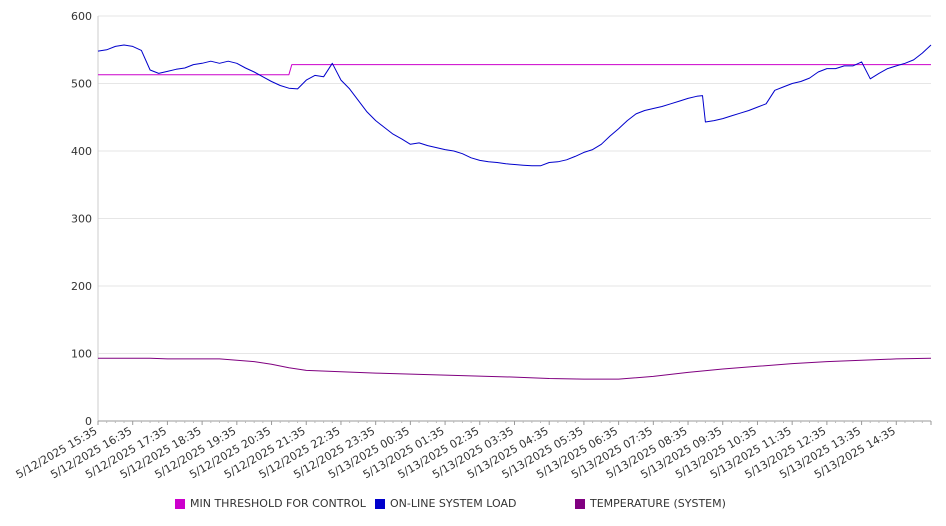 This screenshot has height=526, width=946. I want to click on y-tick-label: 200, so click(81, 286).